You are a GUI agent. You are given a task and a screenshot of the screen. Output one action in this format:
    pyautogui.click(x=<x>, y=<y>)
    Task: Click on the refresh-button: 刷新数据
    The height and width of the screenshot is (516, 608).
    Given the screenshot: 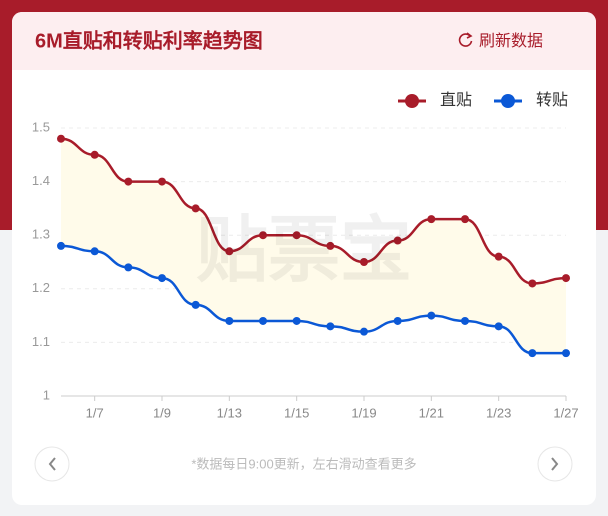 What is the action you would take?
    pyautogui.click(x=500, y=41)
    